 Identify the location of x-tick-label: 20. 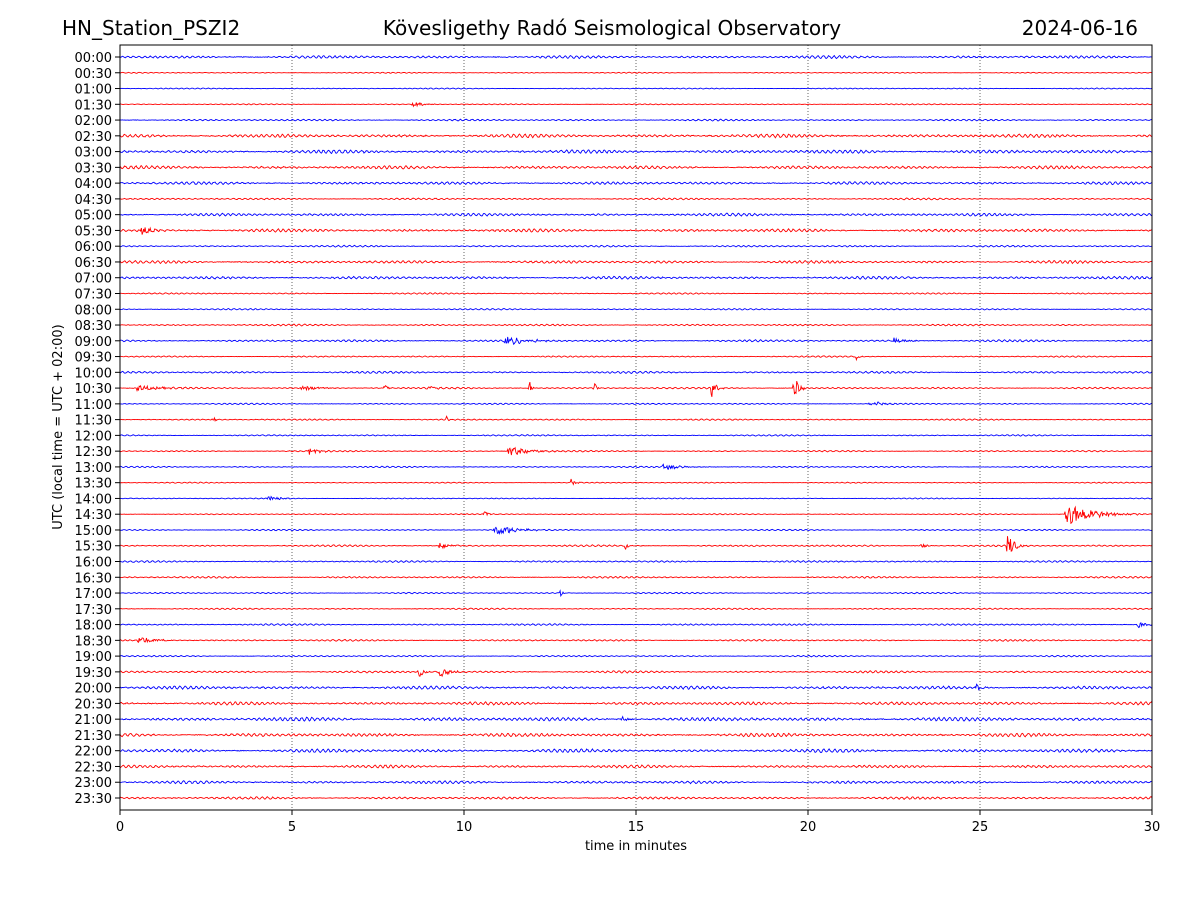
(808, 827).